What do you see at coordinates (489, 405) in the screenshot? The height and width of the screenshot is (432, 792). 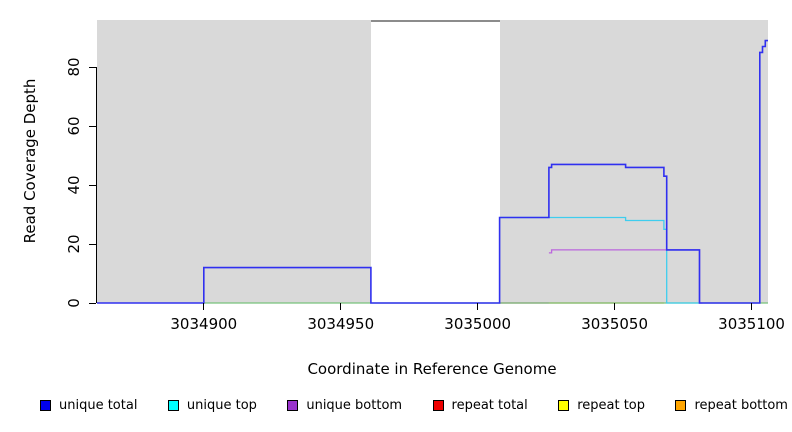 I see `legend-label: repeat total` at bounding box center [489, 405].